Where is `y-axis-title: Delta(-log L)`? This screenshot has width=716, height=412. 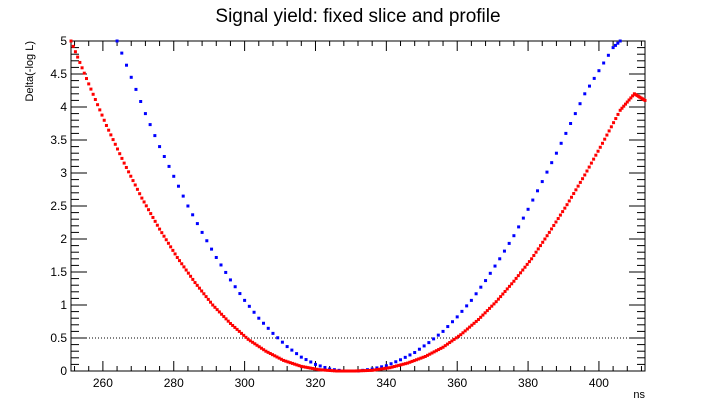
y-axis-title: Delta(-log L) is located at coordinates (30, 71).